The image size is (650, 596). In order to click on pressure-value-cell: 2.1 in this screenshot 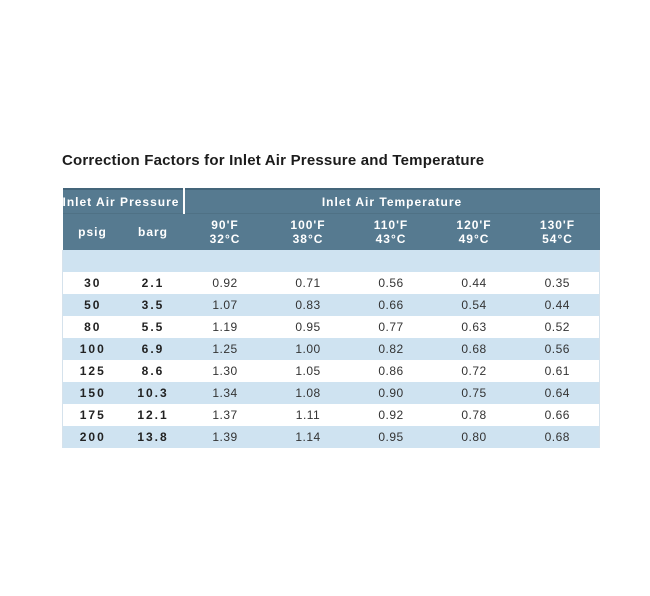, I will do `click(153, 283)`.